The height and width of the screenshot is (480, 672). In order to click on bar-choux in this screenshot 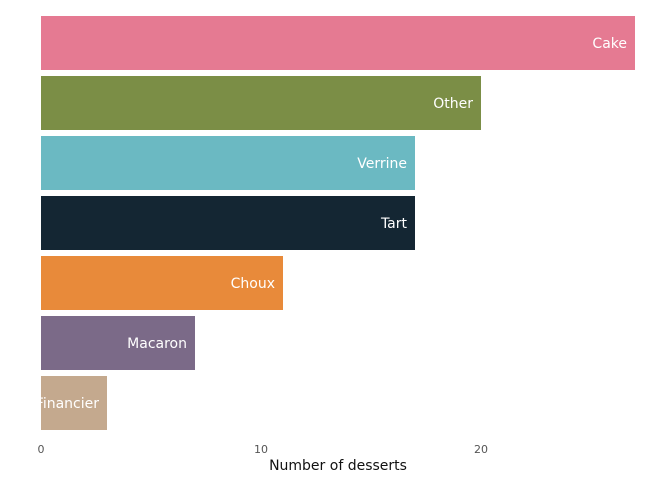, I will do `click(162, 283)`.